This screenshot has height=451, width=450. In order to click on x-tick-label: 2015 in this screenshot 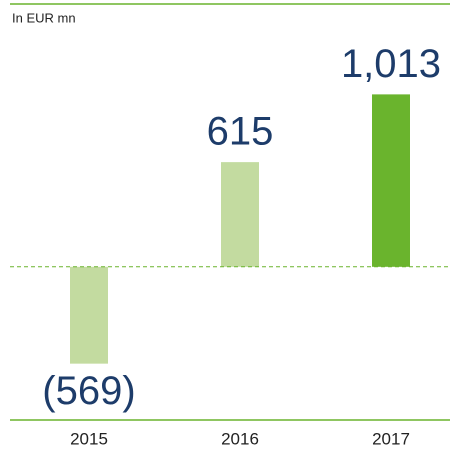, I will do `click(89, 438)`.